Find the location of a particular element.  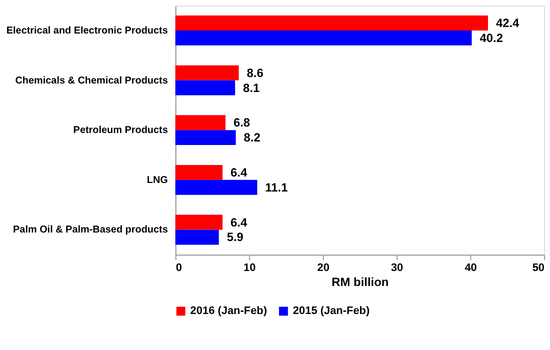

y-tick-label: LNG is located at coordinates (157, 180).